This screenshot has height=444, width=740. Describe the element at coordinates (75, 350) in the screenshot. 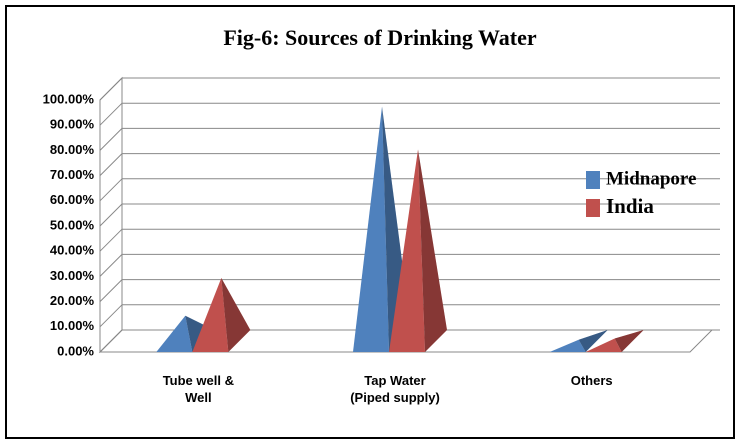

I see `y-tick-label: 0.00%` at that location.